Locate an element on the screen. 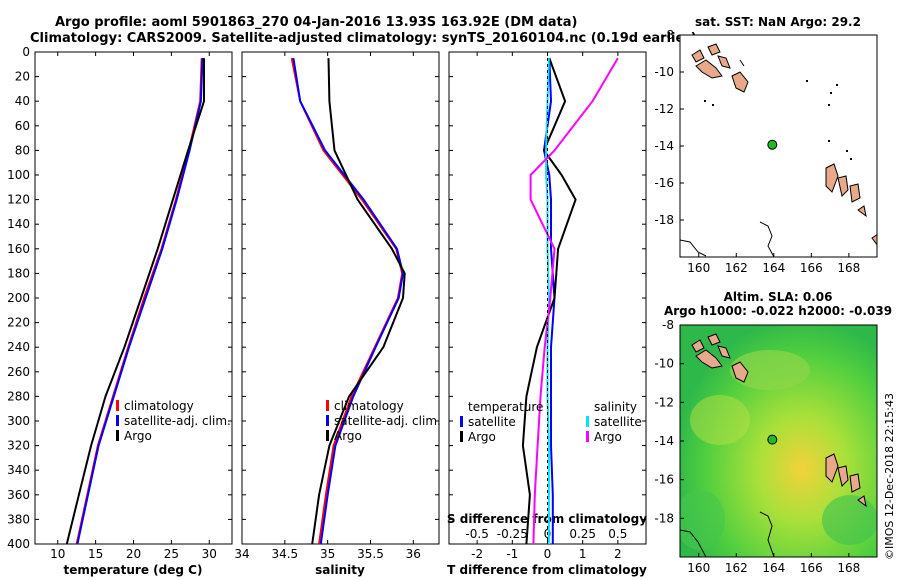 The image size is (900, 580). legend-swatch-climatology is located at coordinates (327, 405).